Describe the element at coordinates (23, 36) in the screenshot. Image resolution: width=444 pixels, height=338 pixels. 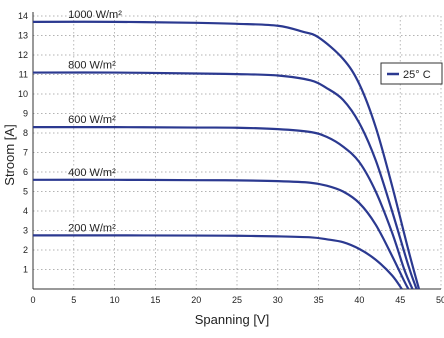
I see `y-tick-label: 13` at that location.